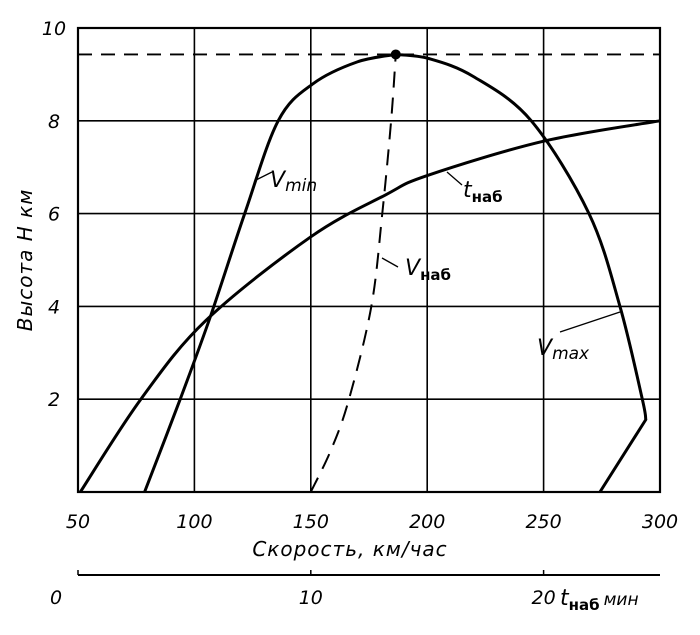  Describe the element at coordinates (56, 598) in the screenshot. I see `secondary-tick-label: 0` at that location.